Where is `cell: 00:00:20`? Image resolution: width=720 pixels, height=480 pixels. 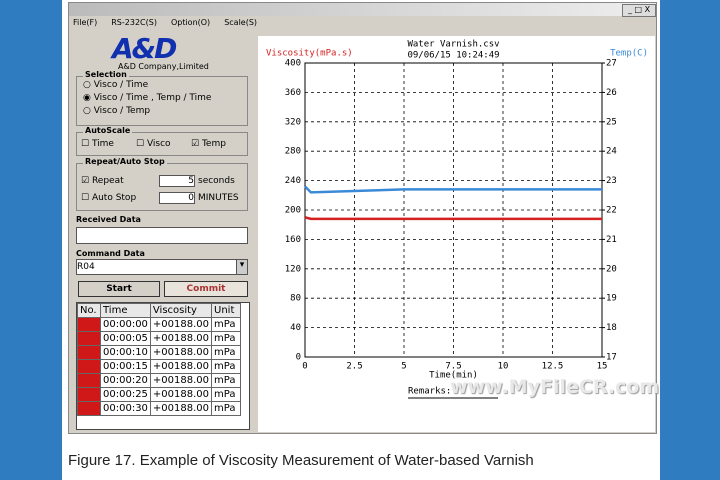
cell: 00:00:20 is located at coordinates (125, 380).